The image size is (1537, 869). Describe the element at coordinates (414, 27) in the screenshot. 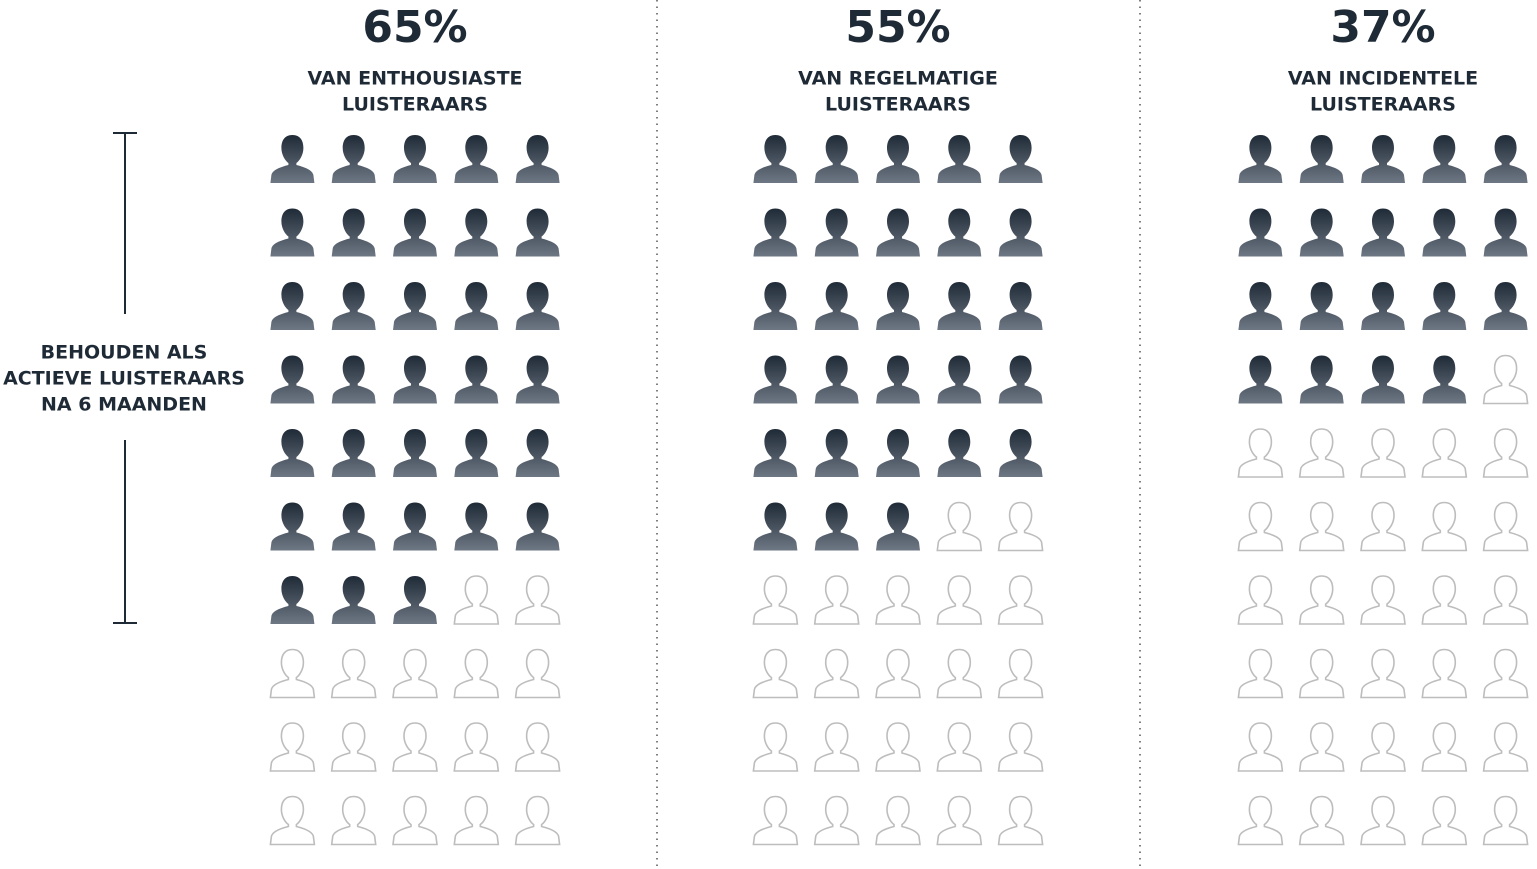

I see `value-label: 65%` at that location.